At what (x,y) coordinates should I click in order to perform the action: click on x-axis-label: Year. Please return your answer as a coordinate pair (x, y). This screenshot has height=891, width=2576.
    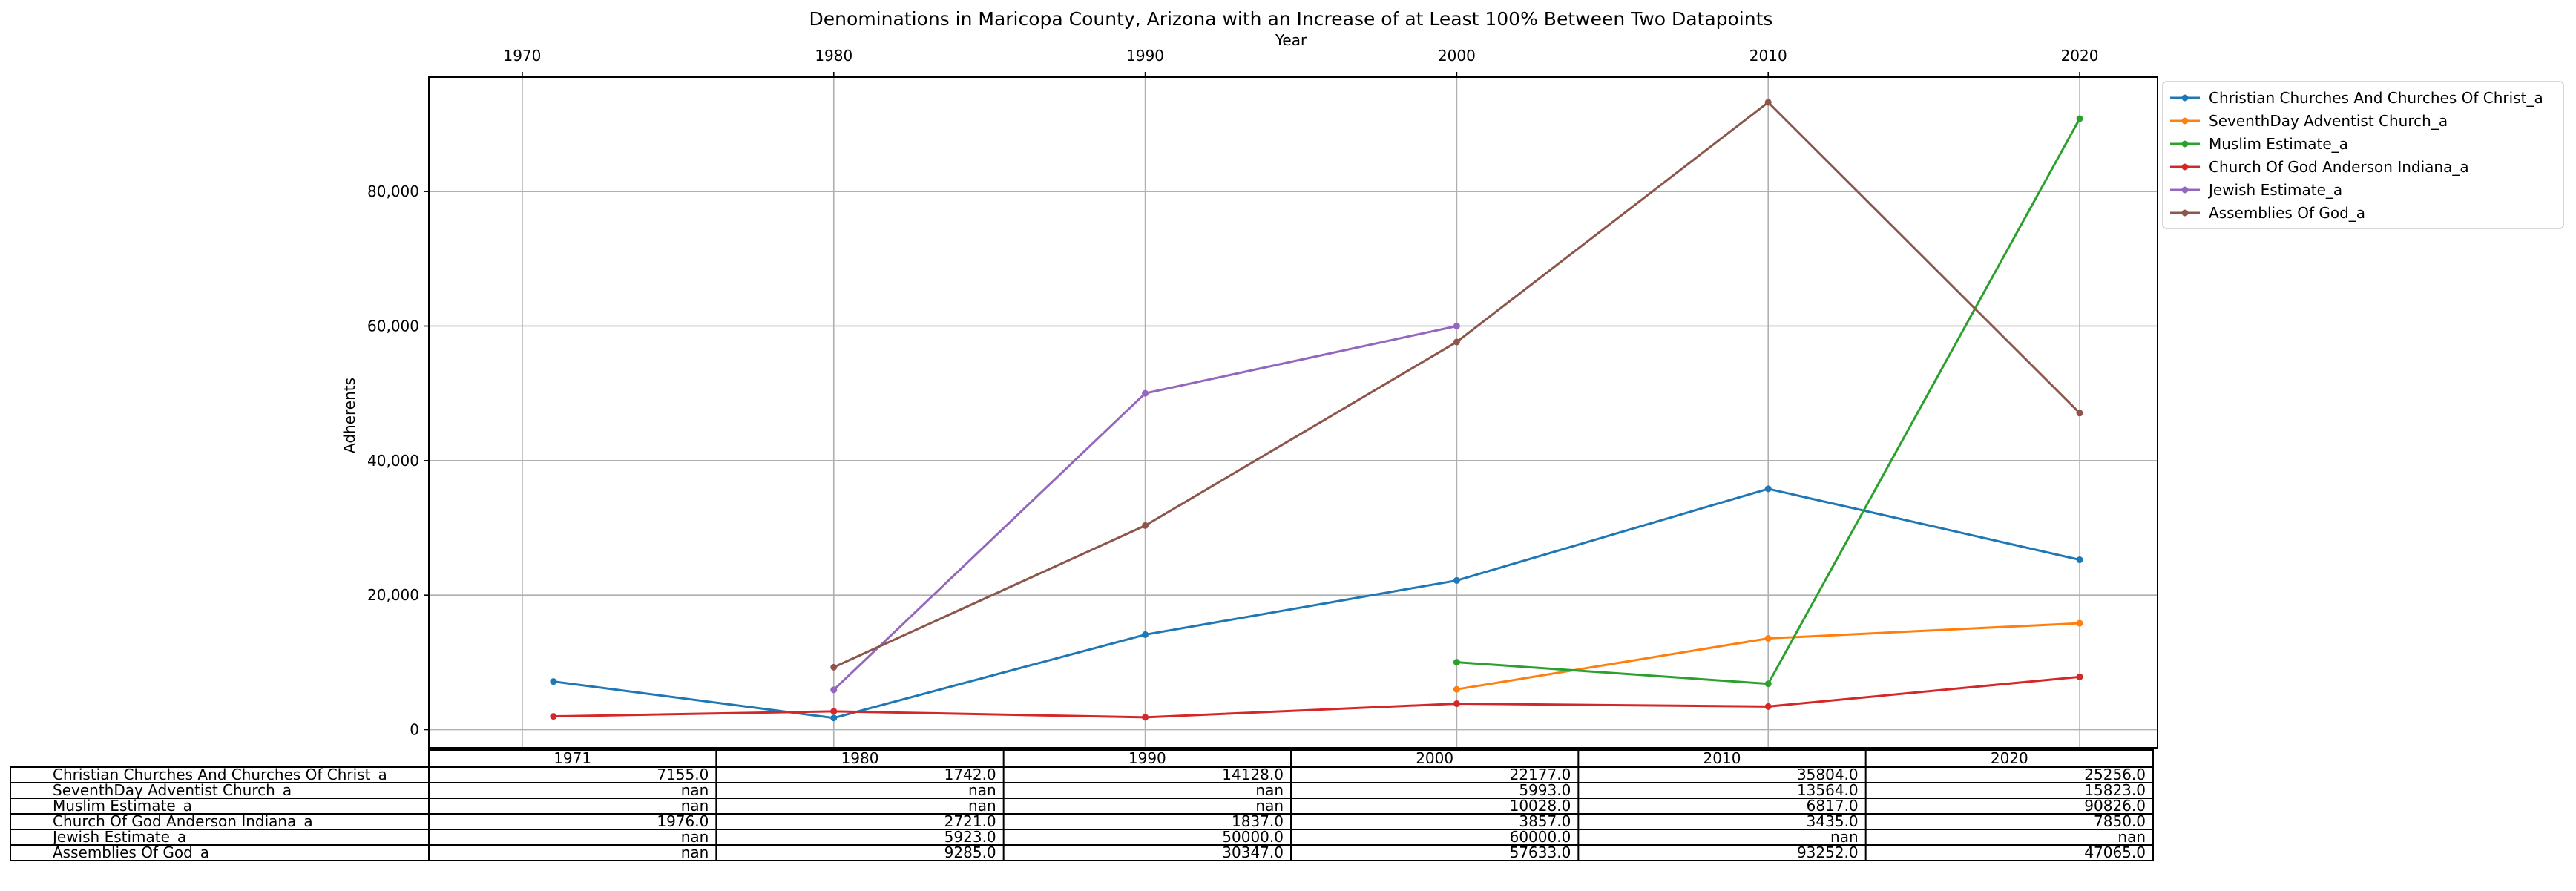
    Looking at the image, I should click on (1291, 40).